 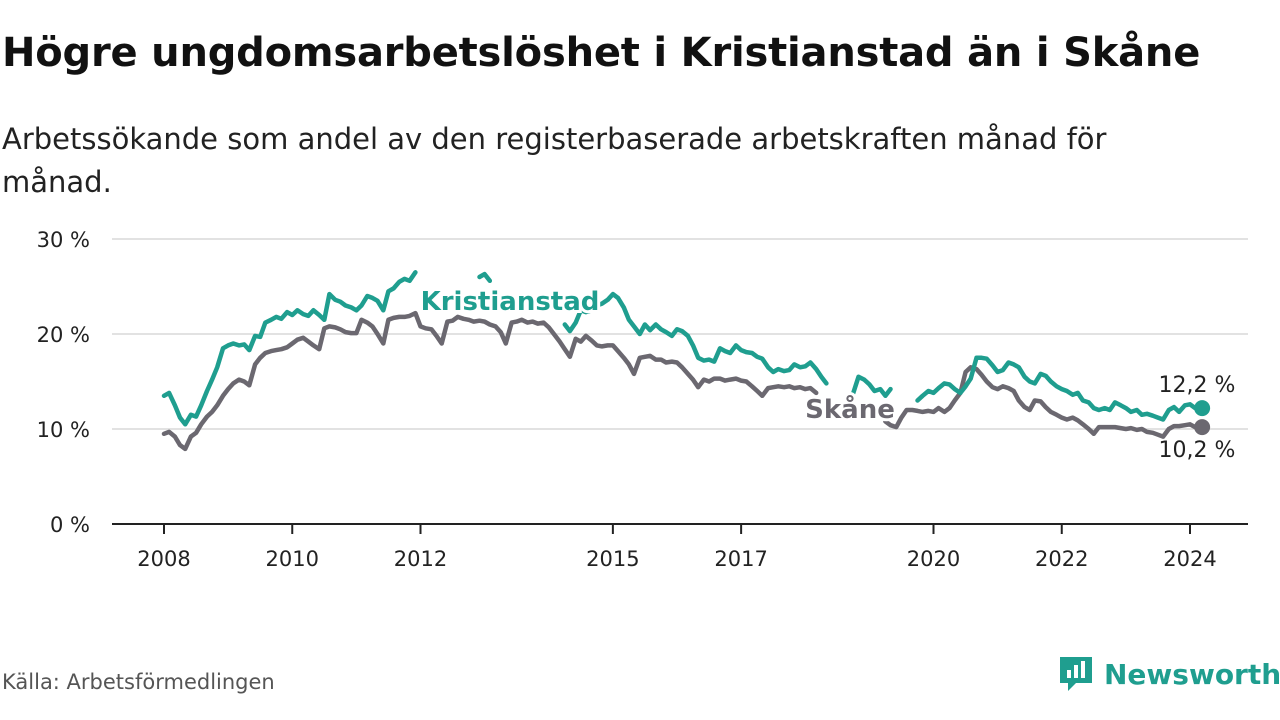 I want to click on source-note: Källa: Arbetsförmedlingen, so click(x=138, y=682).